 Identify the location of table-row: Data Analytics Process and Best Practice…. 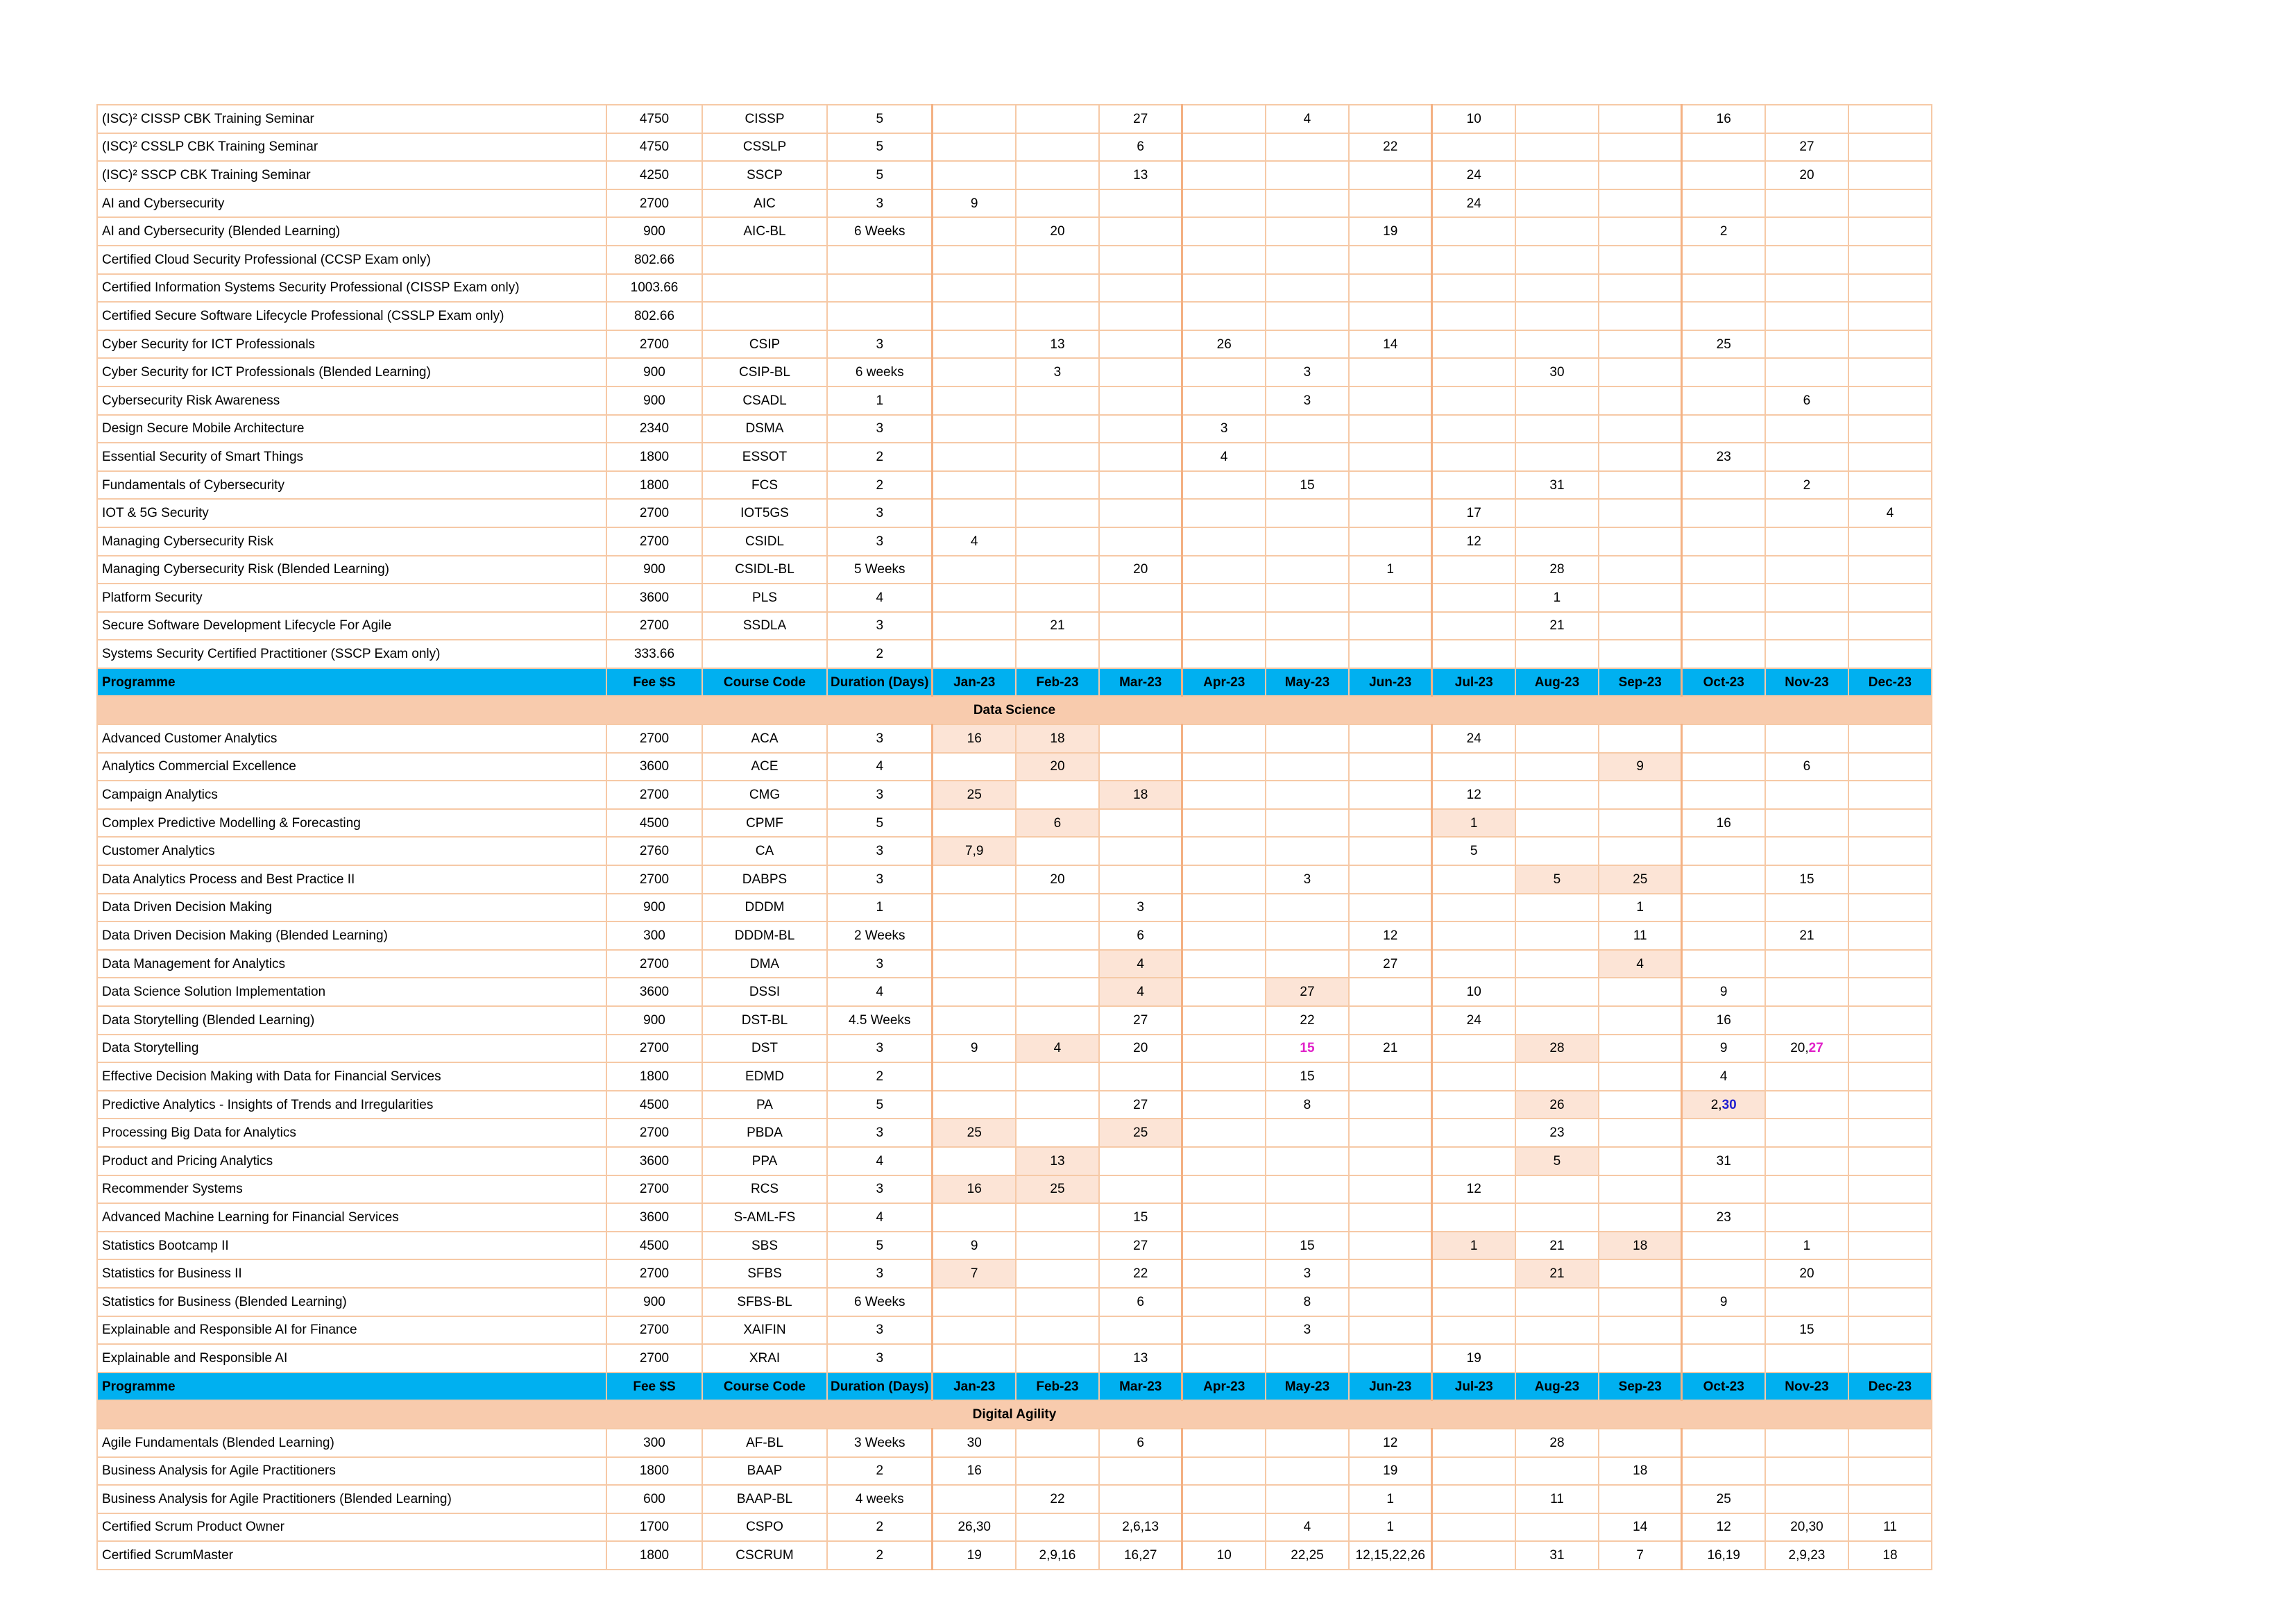
(1014, 880).